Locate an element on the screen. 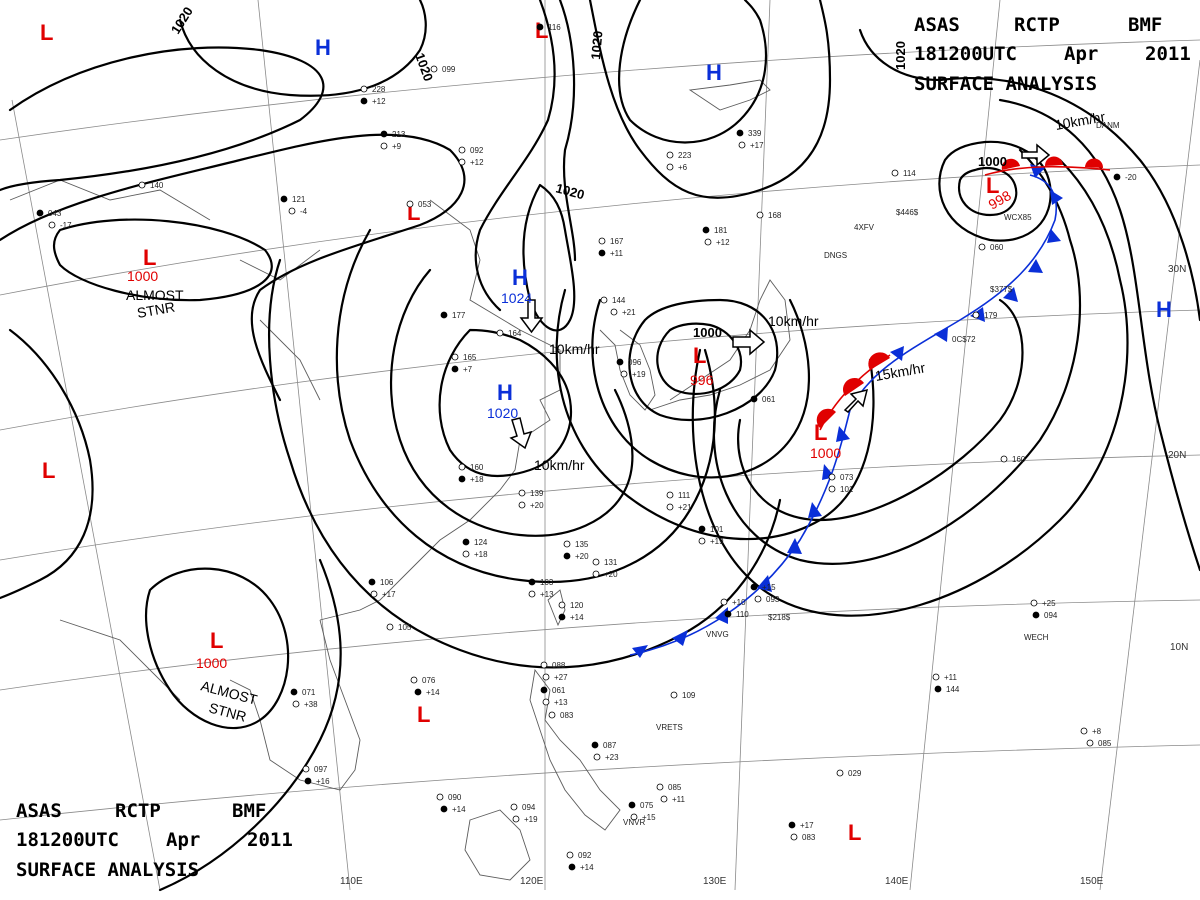 This screenshot has width=1200, height=900. latitude-label: 20N is located at coordinates (1177, 455).